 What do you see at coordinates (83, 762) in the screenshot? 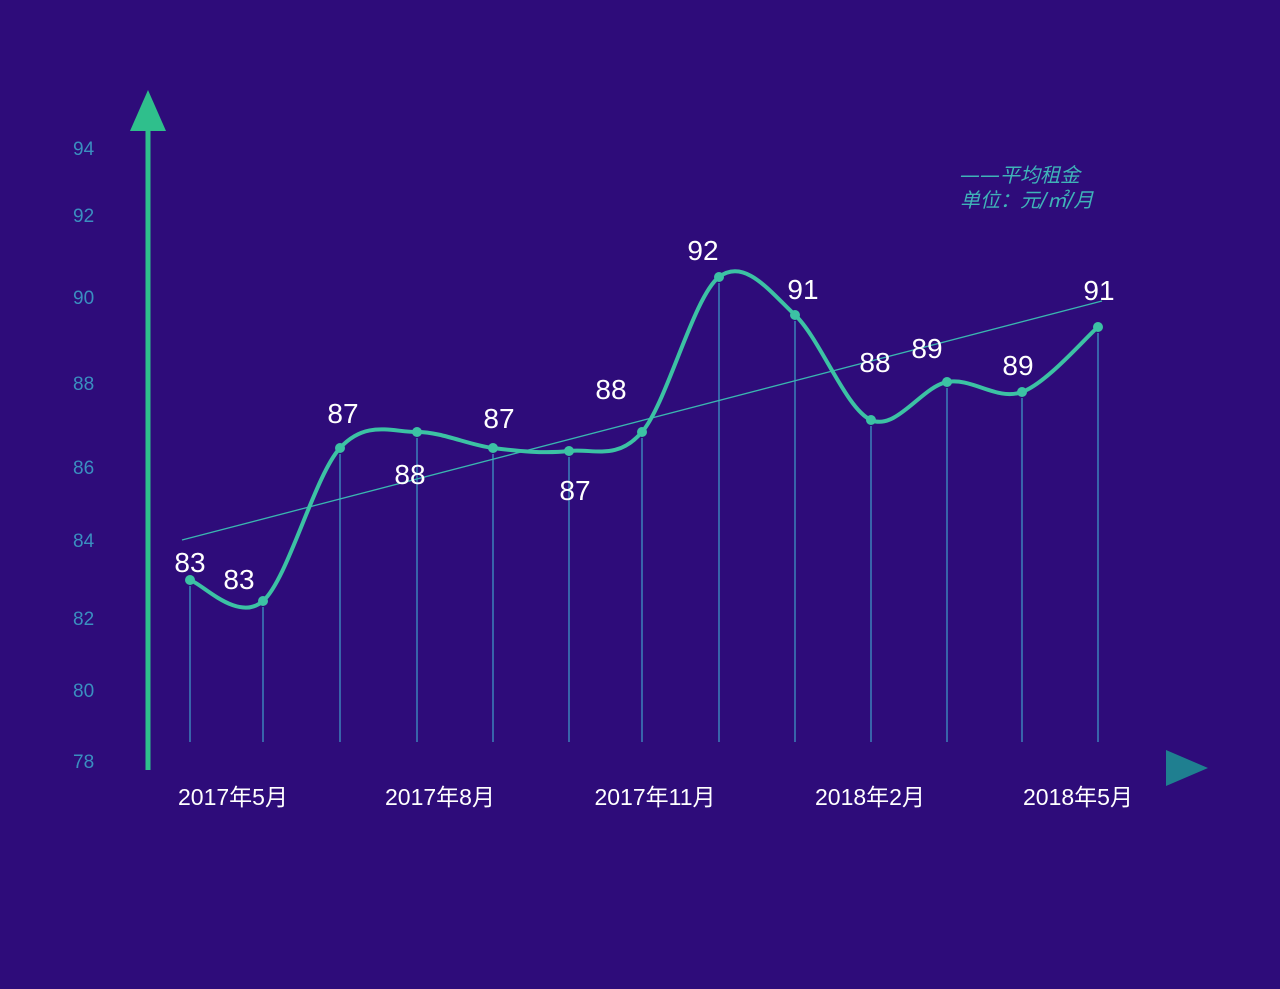
I see `y-tick-label: 78` at bounding box center [83, 762].